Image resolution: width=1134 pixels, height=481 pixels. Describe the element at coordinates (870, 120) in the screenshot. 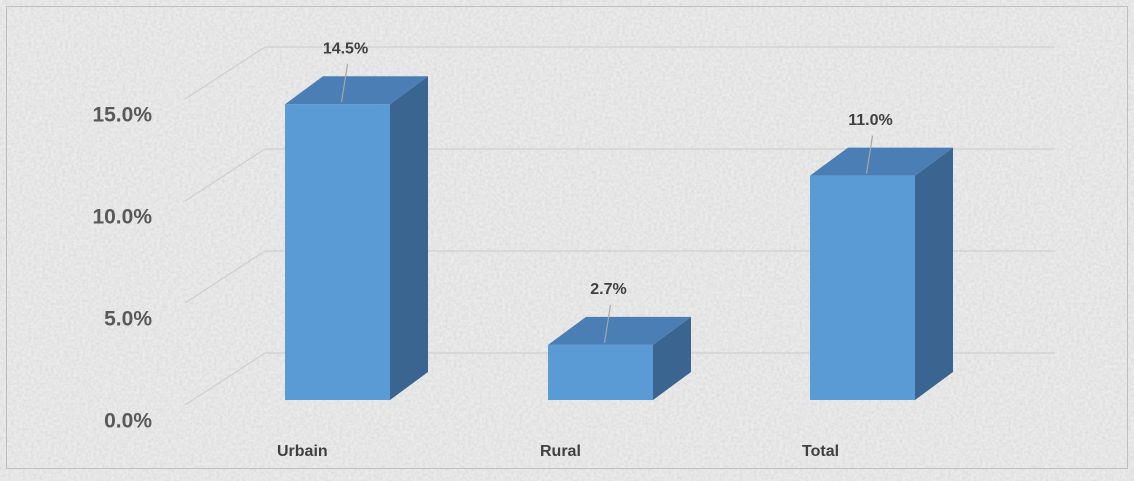

I see `data-label: 11.0%` at that location.